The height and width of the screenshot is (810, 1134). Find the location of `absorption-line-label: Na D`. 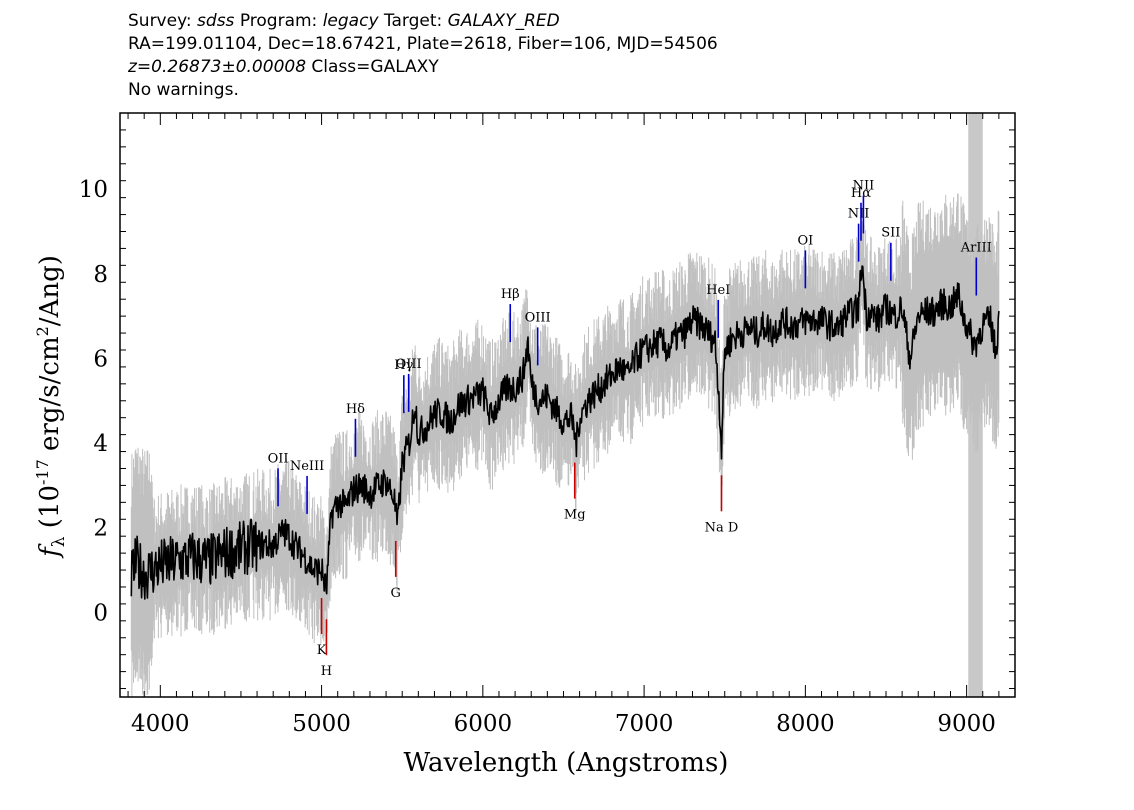

absorption-line-label: Na D is located at coordinates (722, 527).